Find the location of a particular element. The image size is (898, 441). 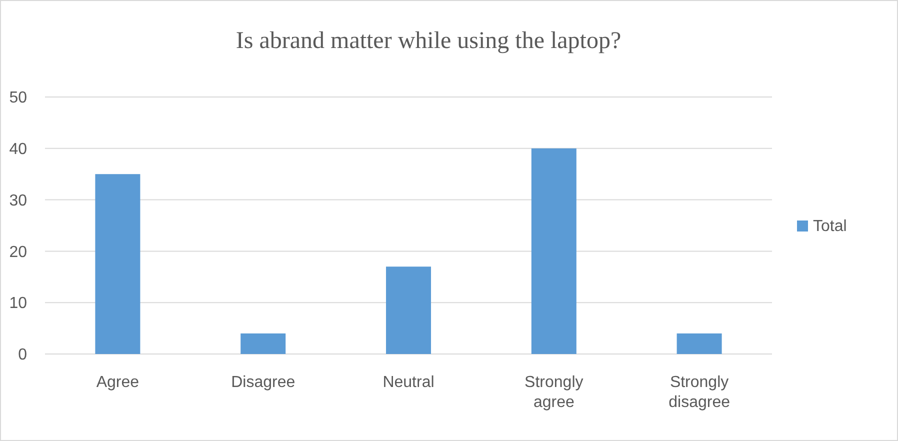

y-tick-label: 50 is located at coordinates (18, 98).